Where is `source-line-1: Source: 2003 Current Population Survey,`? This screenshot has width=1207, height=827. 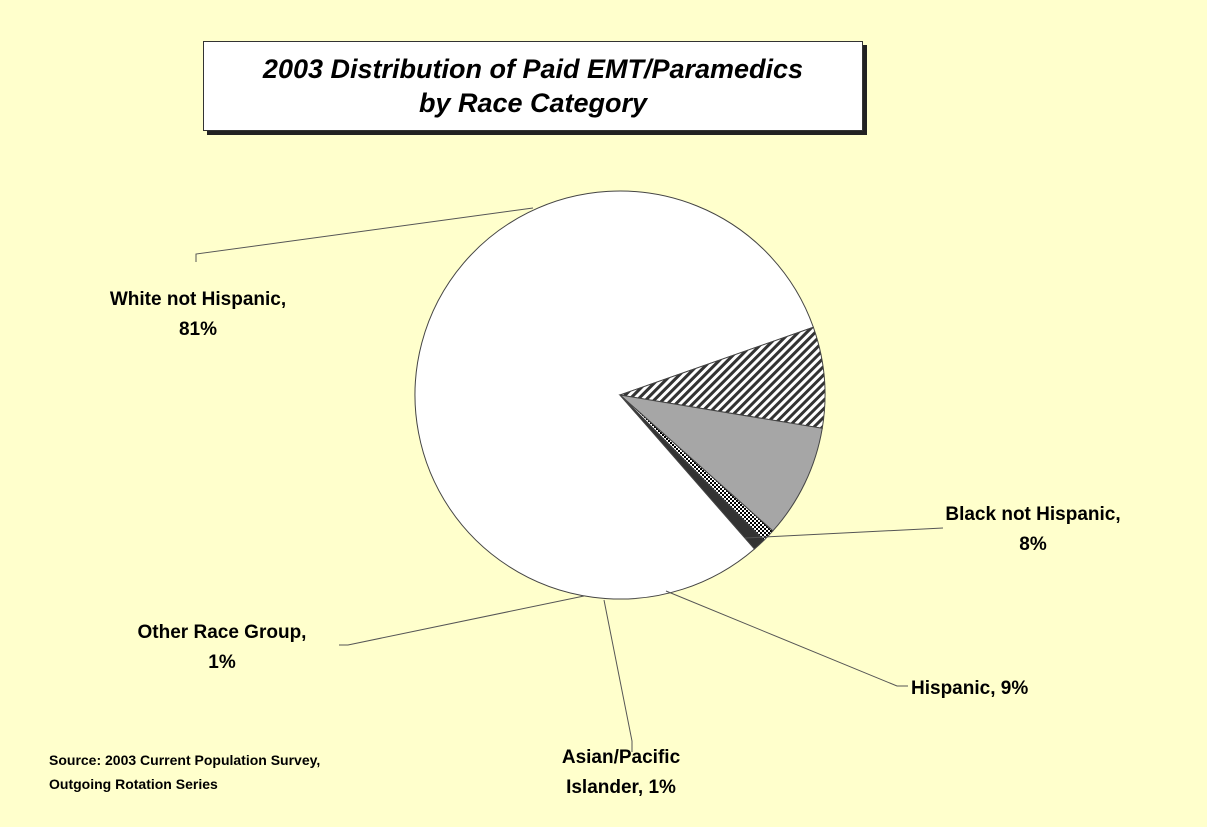
source-line-1: Source: 2003 Current Population Survey, is located at coordinates (185, 760).